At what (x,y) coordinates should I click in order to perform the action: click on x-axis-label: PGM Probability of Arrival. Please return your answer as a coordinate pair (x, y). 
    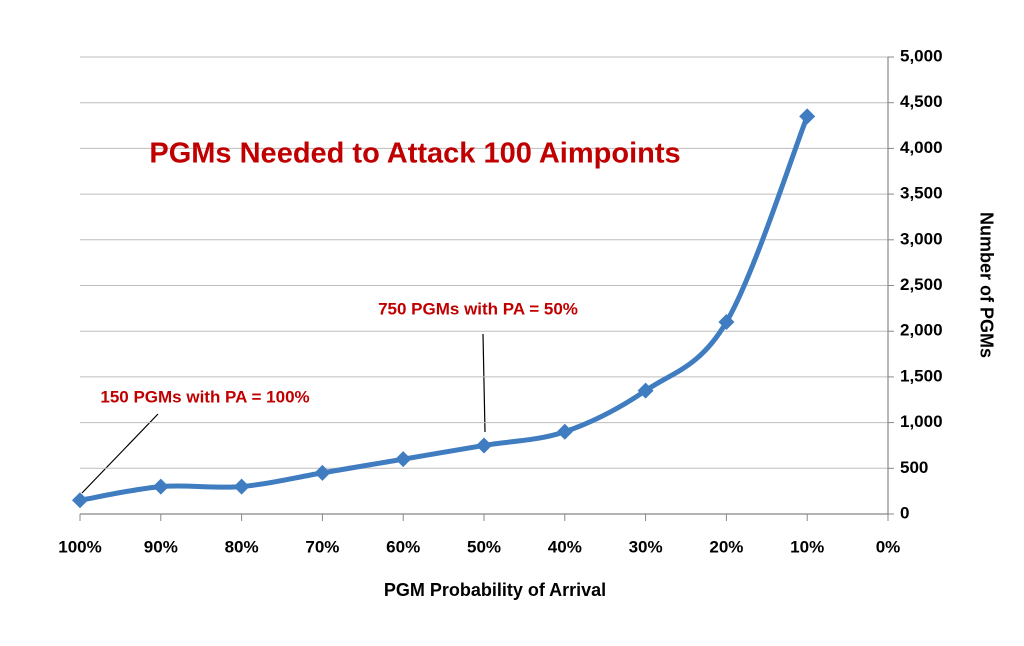
    Looking at the image, I should click on (495, 590).